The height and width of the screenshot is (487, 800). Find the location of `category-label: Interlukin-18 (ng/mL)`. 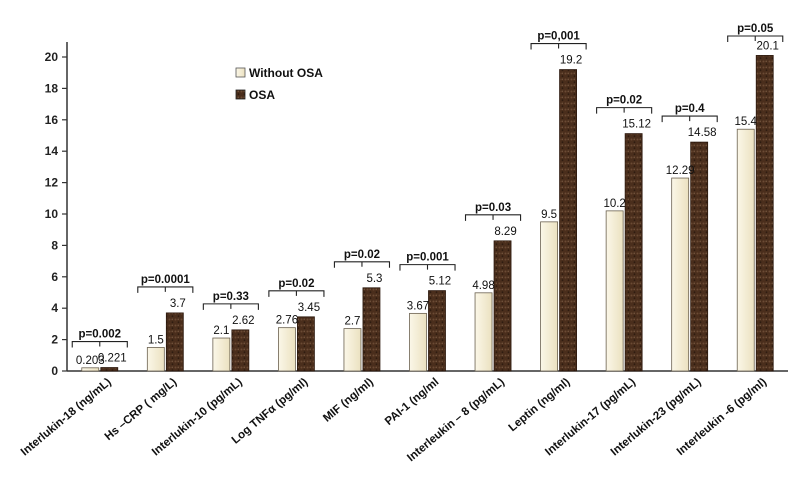

category-label: Interlukin-18 (ng/mL) is located at coordinates (66, 417).